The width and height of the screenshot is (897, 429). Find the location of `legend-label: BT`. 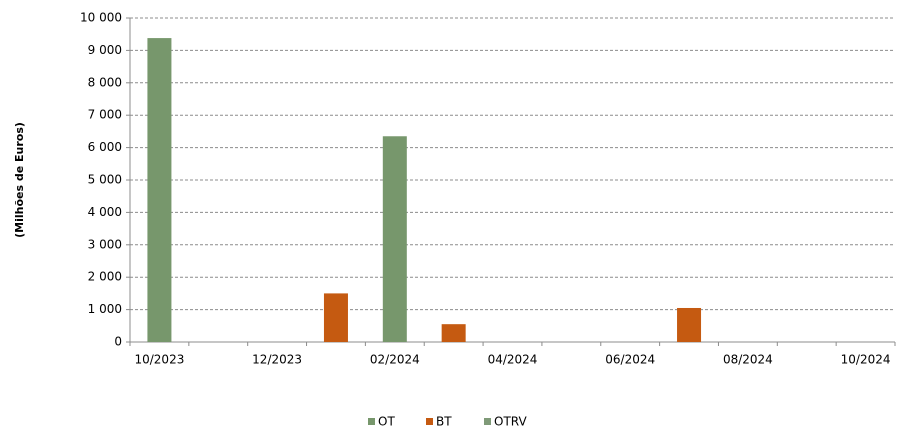

legend-label: BT is located at coordinates (444, 422).